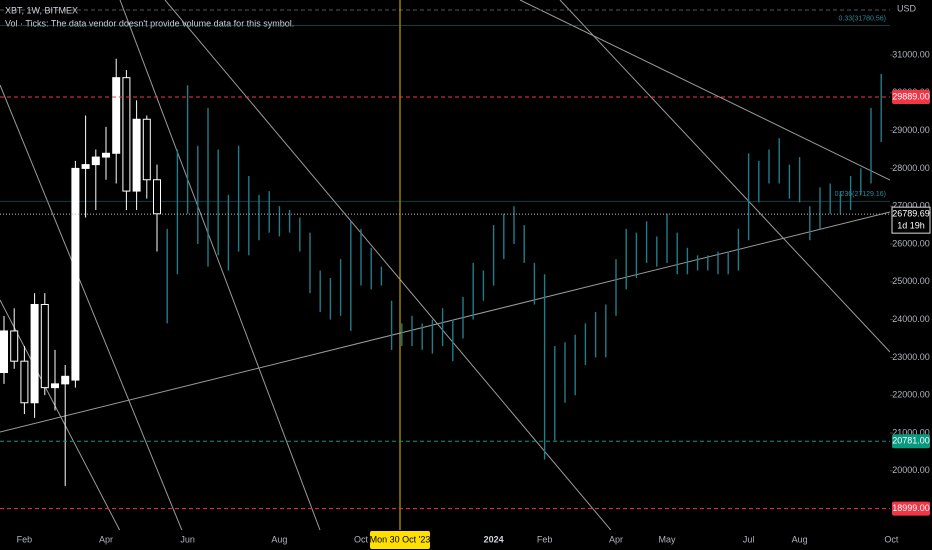  I want to click on y-tick-label: 20000.00, so click(911, 470).